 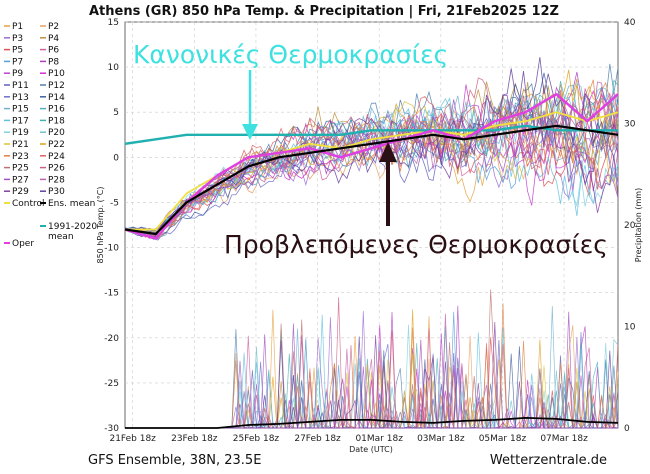 What do you see at coordinates (53, 62) in the screenshot?
I see `legend-label-P8: P8` at bounding box center [53, 62].